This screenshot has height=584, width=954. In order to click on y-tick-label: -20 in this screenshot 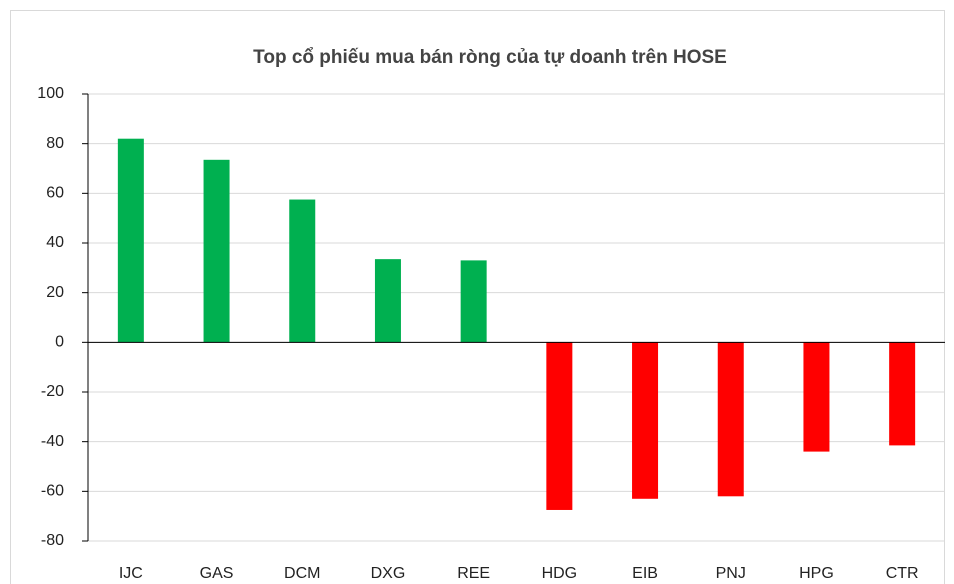, I will do `click(52, 391)`.